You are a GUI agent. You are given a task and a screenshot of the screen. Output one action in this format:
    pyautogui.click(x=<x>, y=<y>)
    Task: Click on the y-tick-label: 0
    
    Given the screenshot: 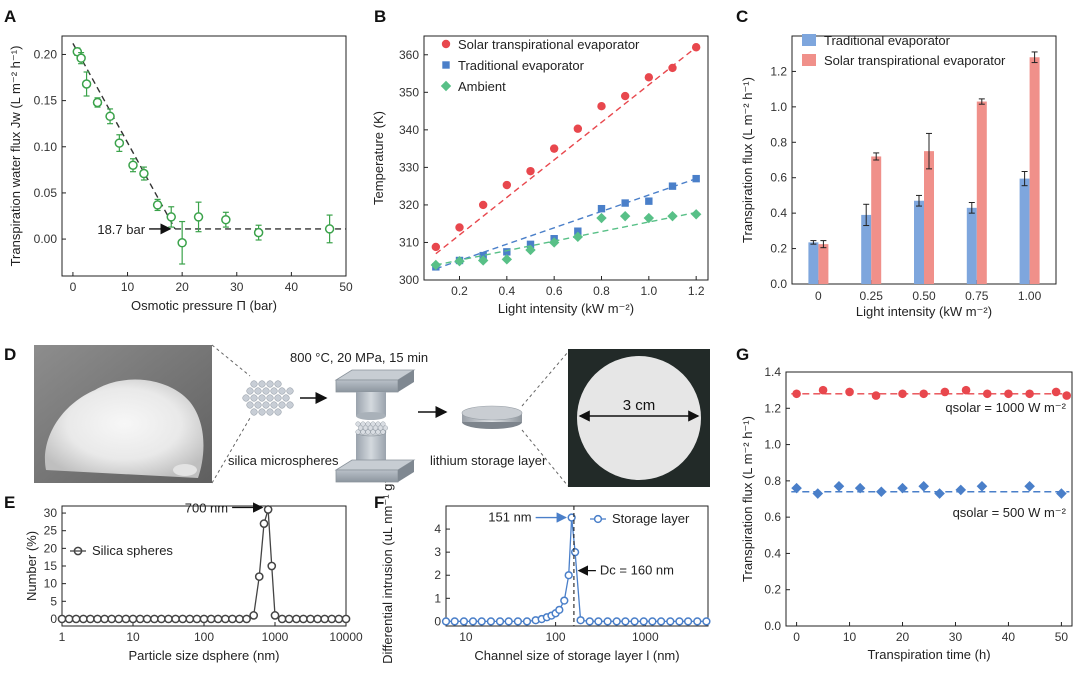 What is the action you would take?
    pyautogui.click(x=53, y=619)
    